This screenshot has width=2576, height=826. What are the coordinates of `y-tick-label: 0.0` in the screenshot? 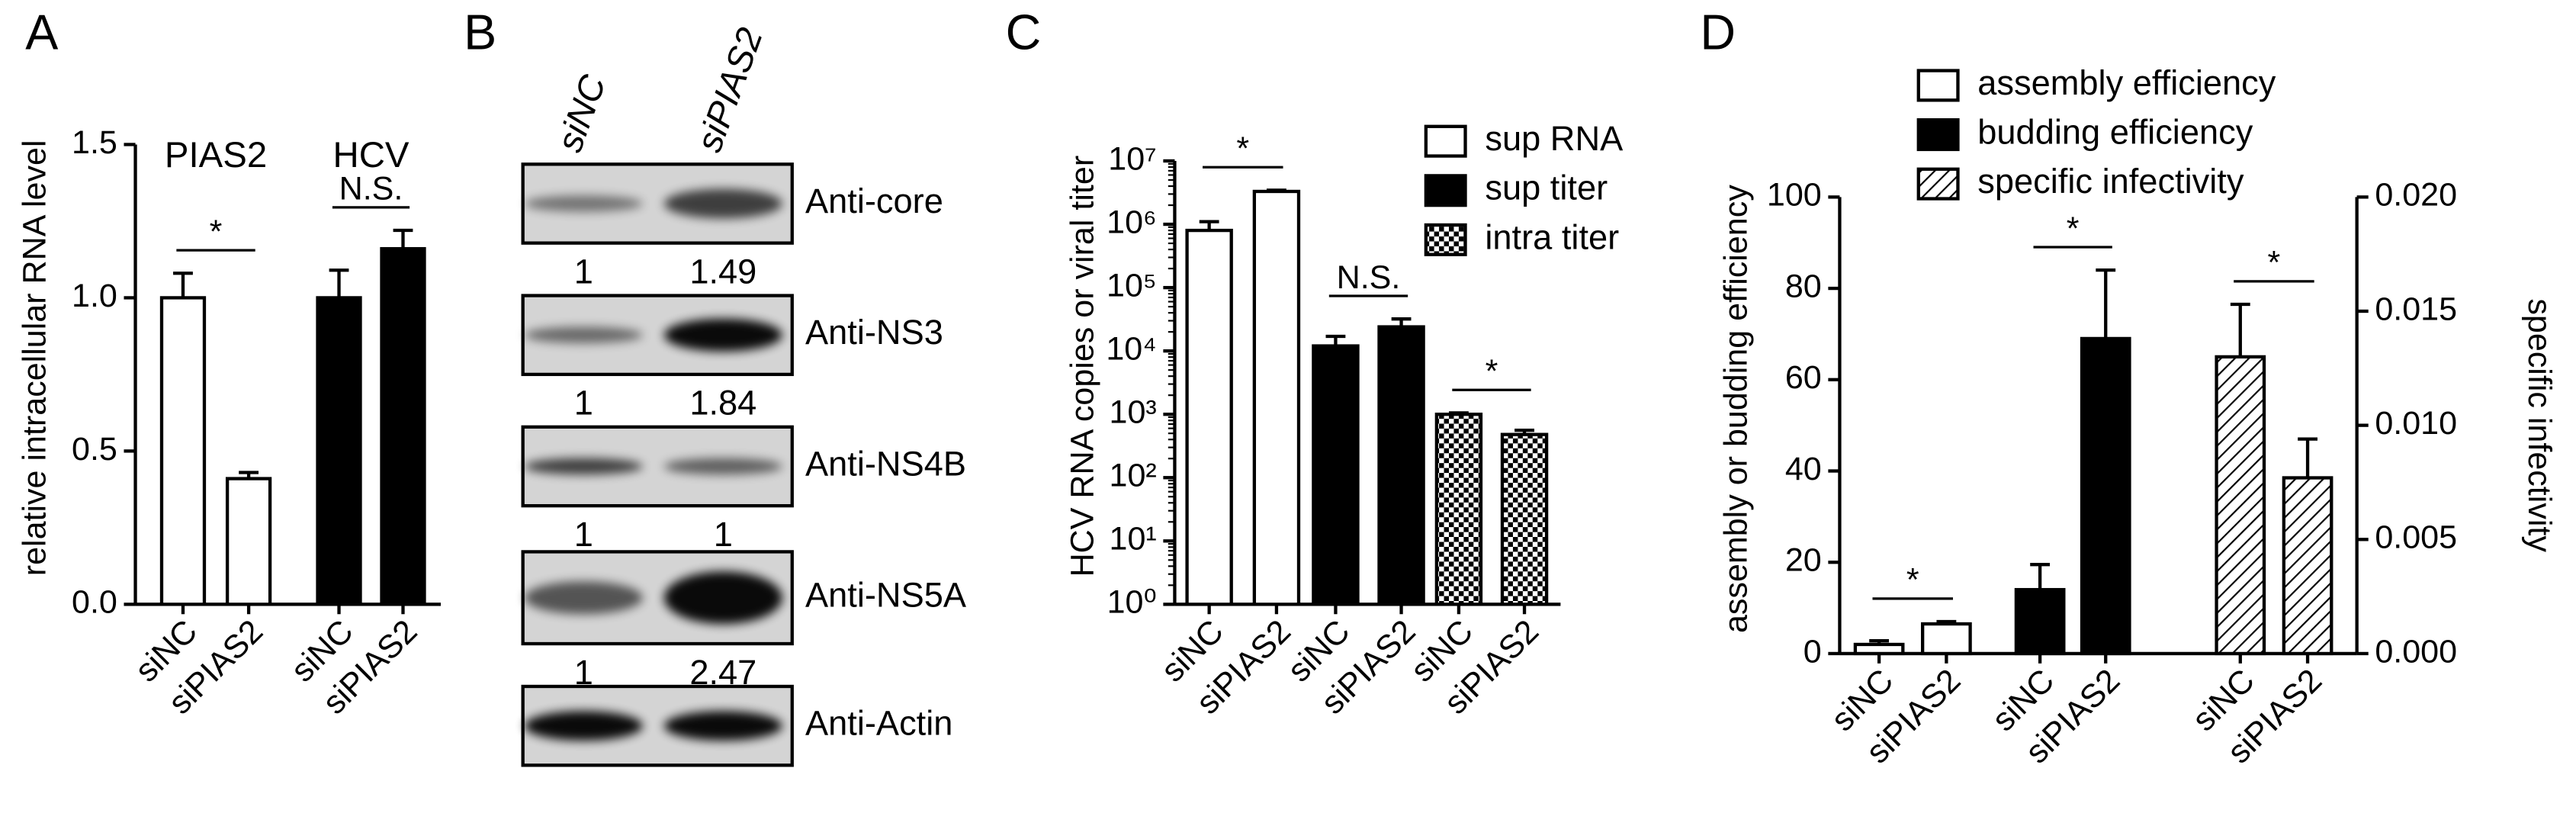 It's located at (94, 603).